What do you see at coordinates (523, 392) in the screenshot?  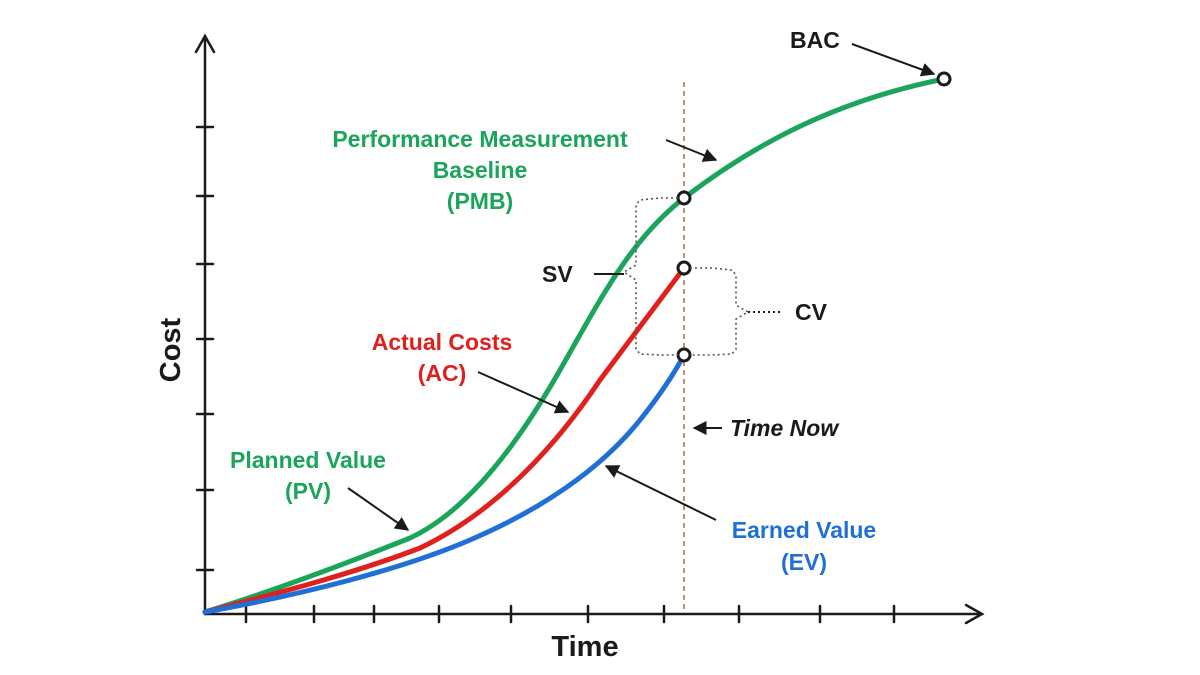 I see `ac-arrow` at bounding box center [523, 392].